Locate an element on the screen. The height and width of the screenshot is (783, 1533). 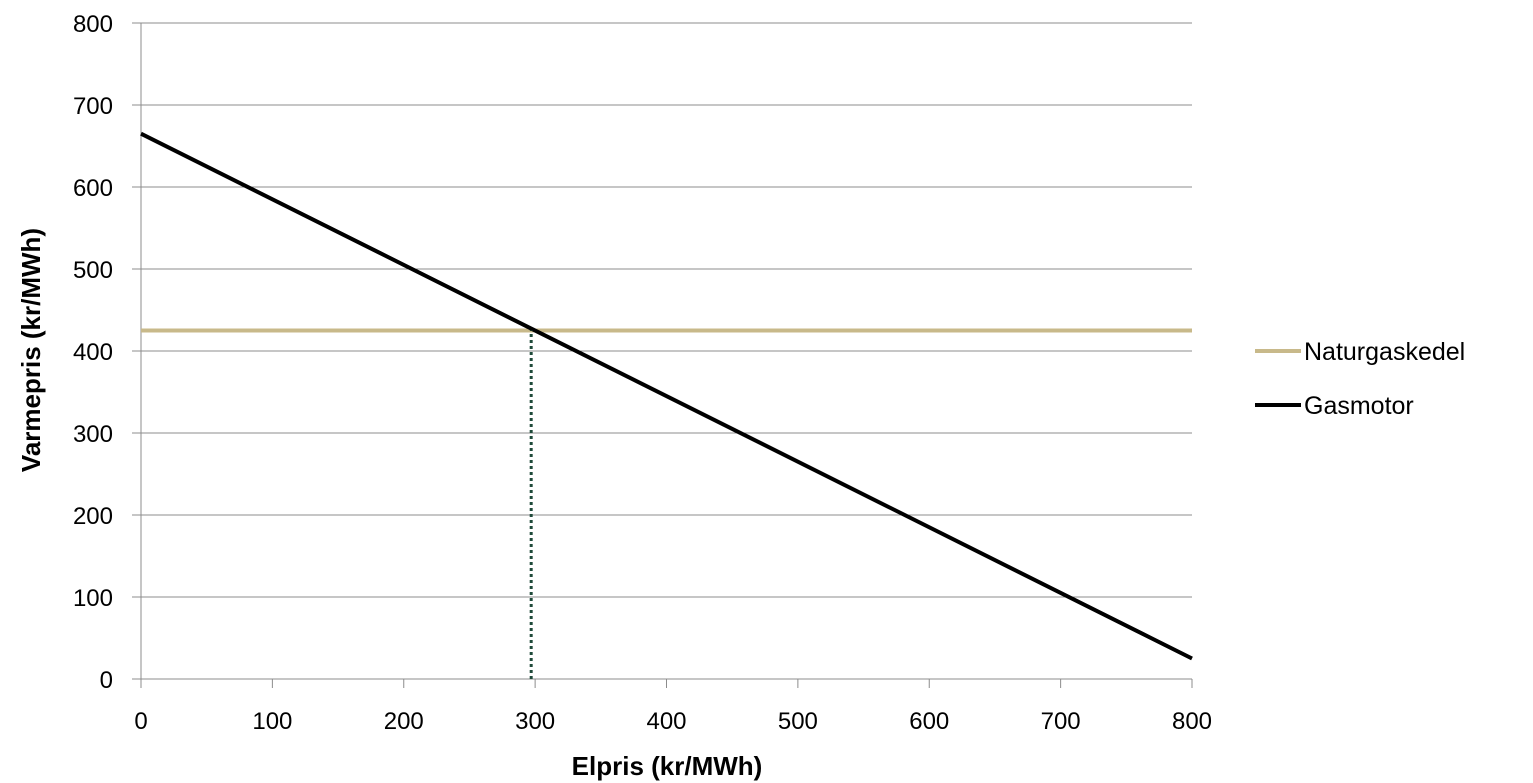
y-tick-label: 800 is located at coordinates (93, 24).